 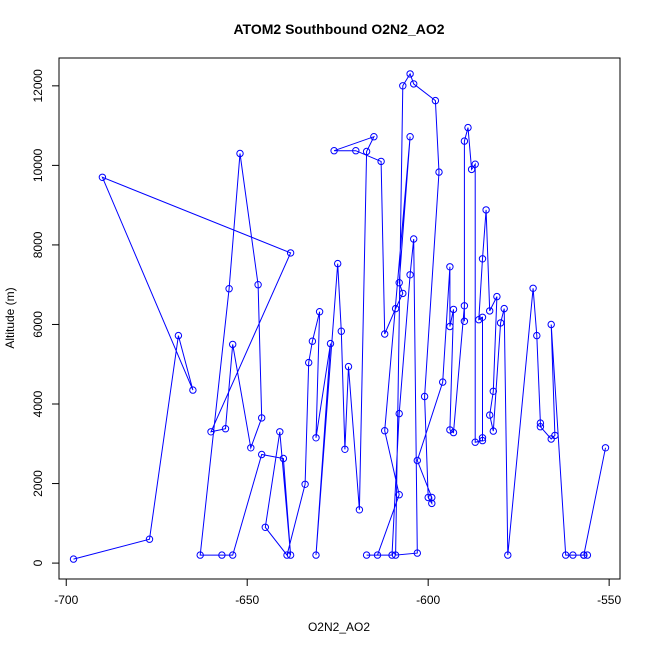 I want to click on y-tick-label: 4000, so click(x=38, y=403).